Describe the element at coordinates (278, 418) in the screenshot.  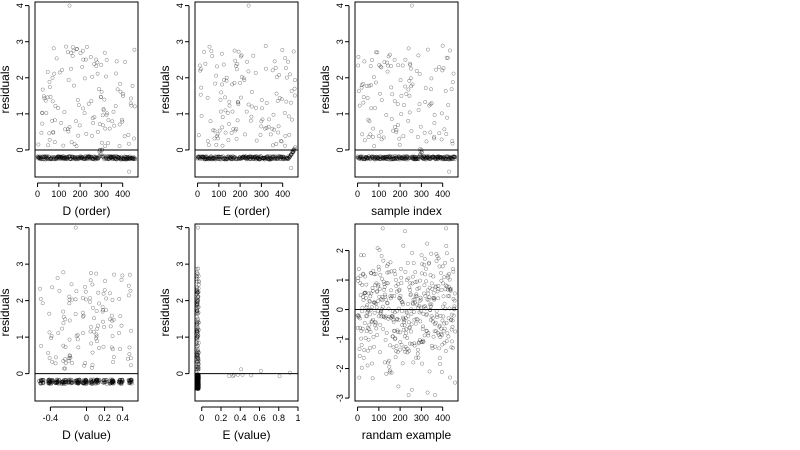
I see `x-tick-label: 0.8` at that location.